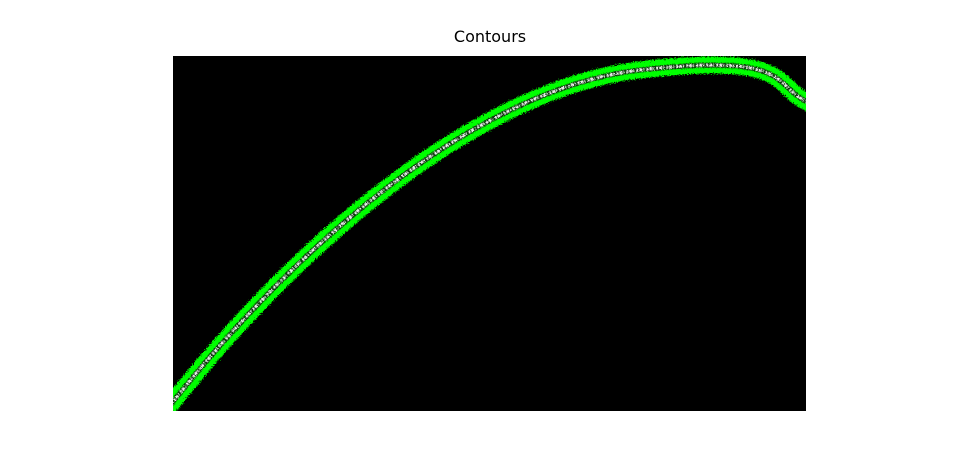 Image resolution: width=956 pixels, height=463 pixels. What do you see at coordinates (490, 36) in the screenshot?
I see `title: Contours` at bounding box center [490, 36].